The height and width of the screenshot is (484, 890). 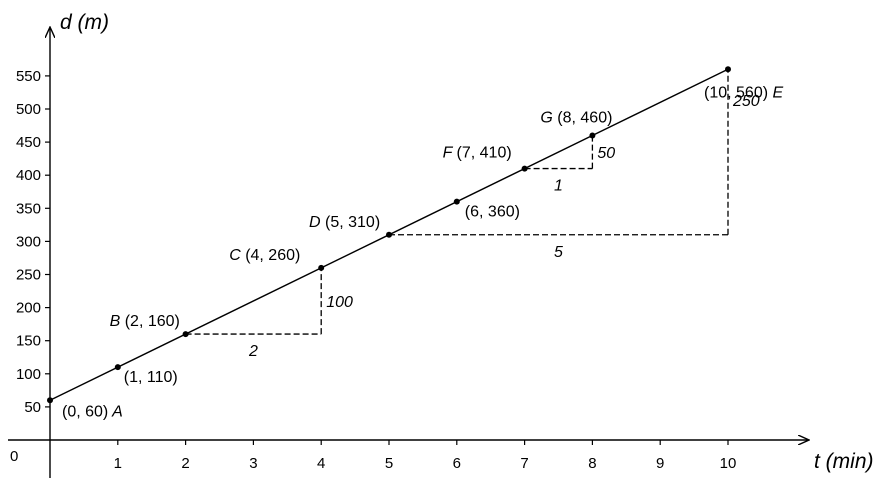 What do you see at coordinates (84, 22) in the screenshot?
I see `y-axis-title: d (m)` at bounding box center [84, 22].